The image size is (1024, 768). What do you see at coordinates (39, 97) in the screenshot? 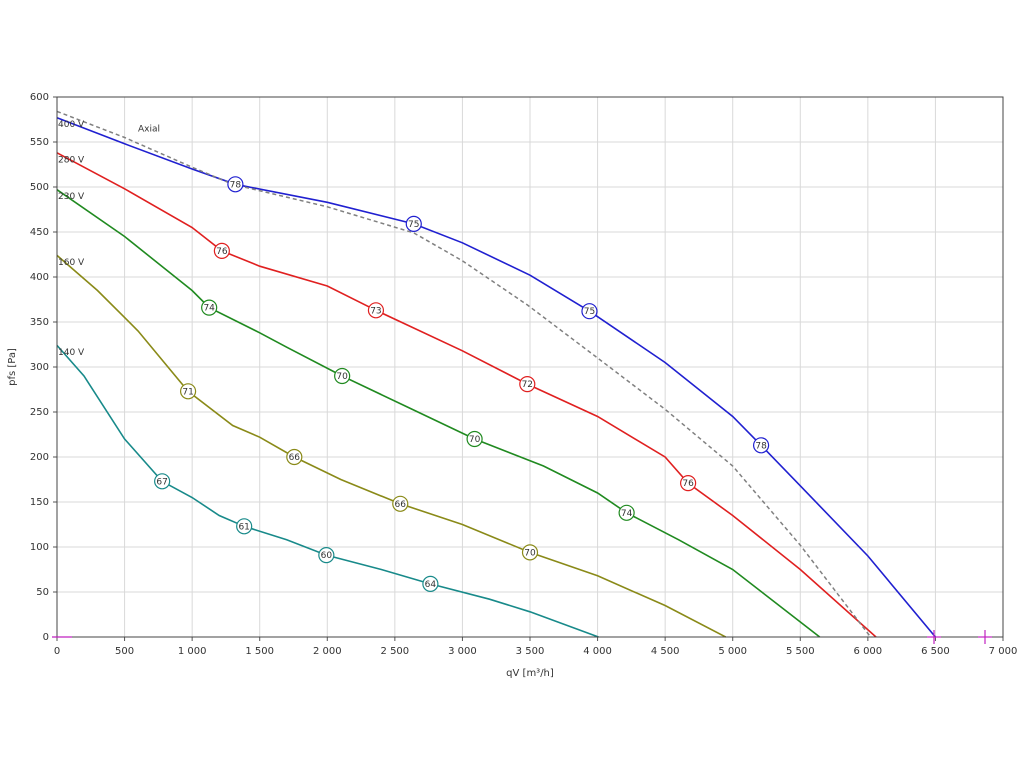
I see `y-tick-label: 600` at bounding box center [39, 97].